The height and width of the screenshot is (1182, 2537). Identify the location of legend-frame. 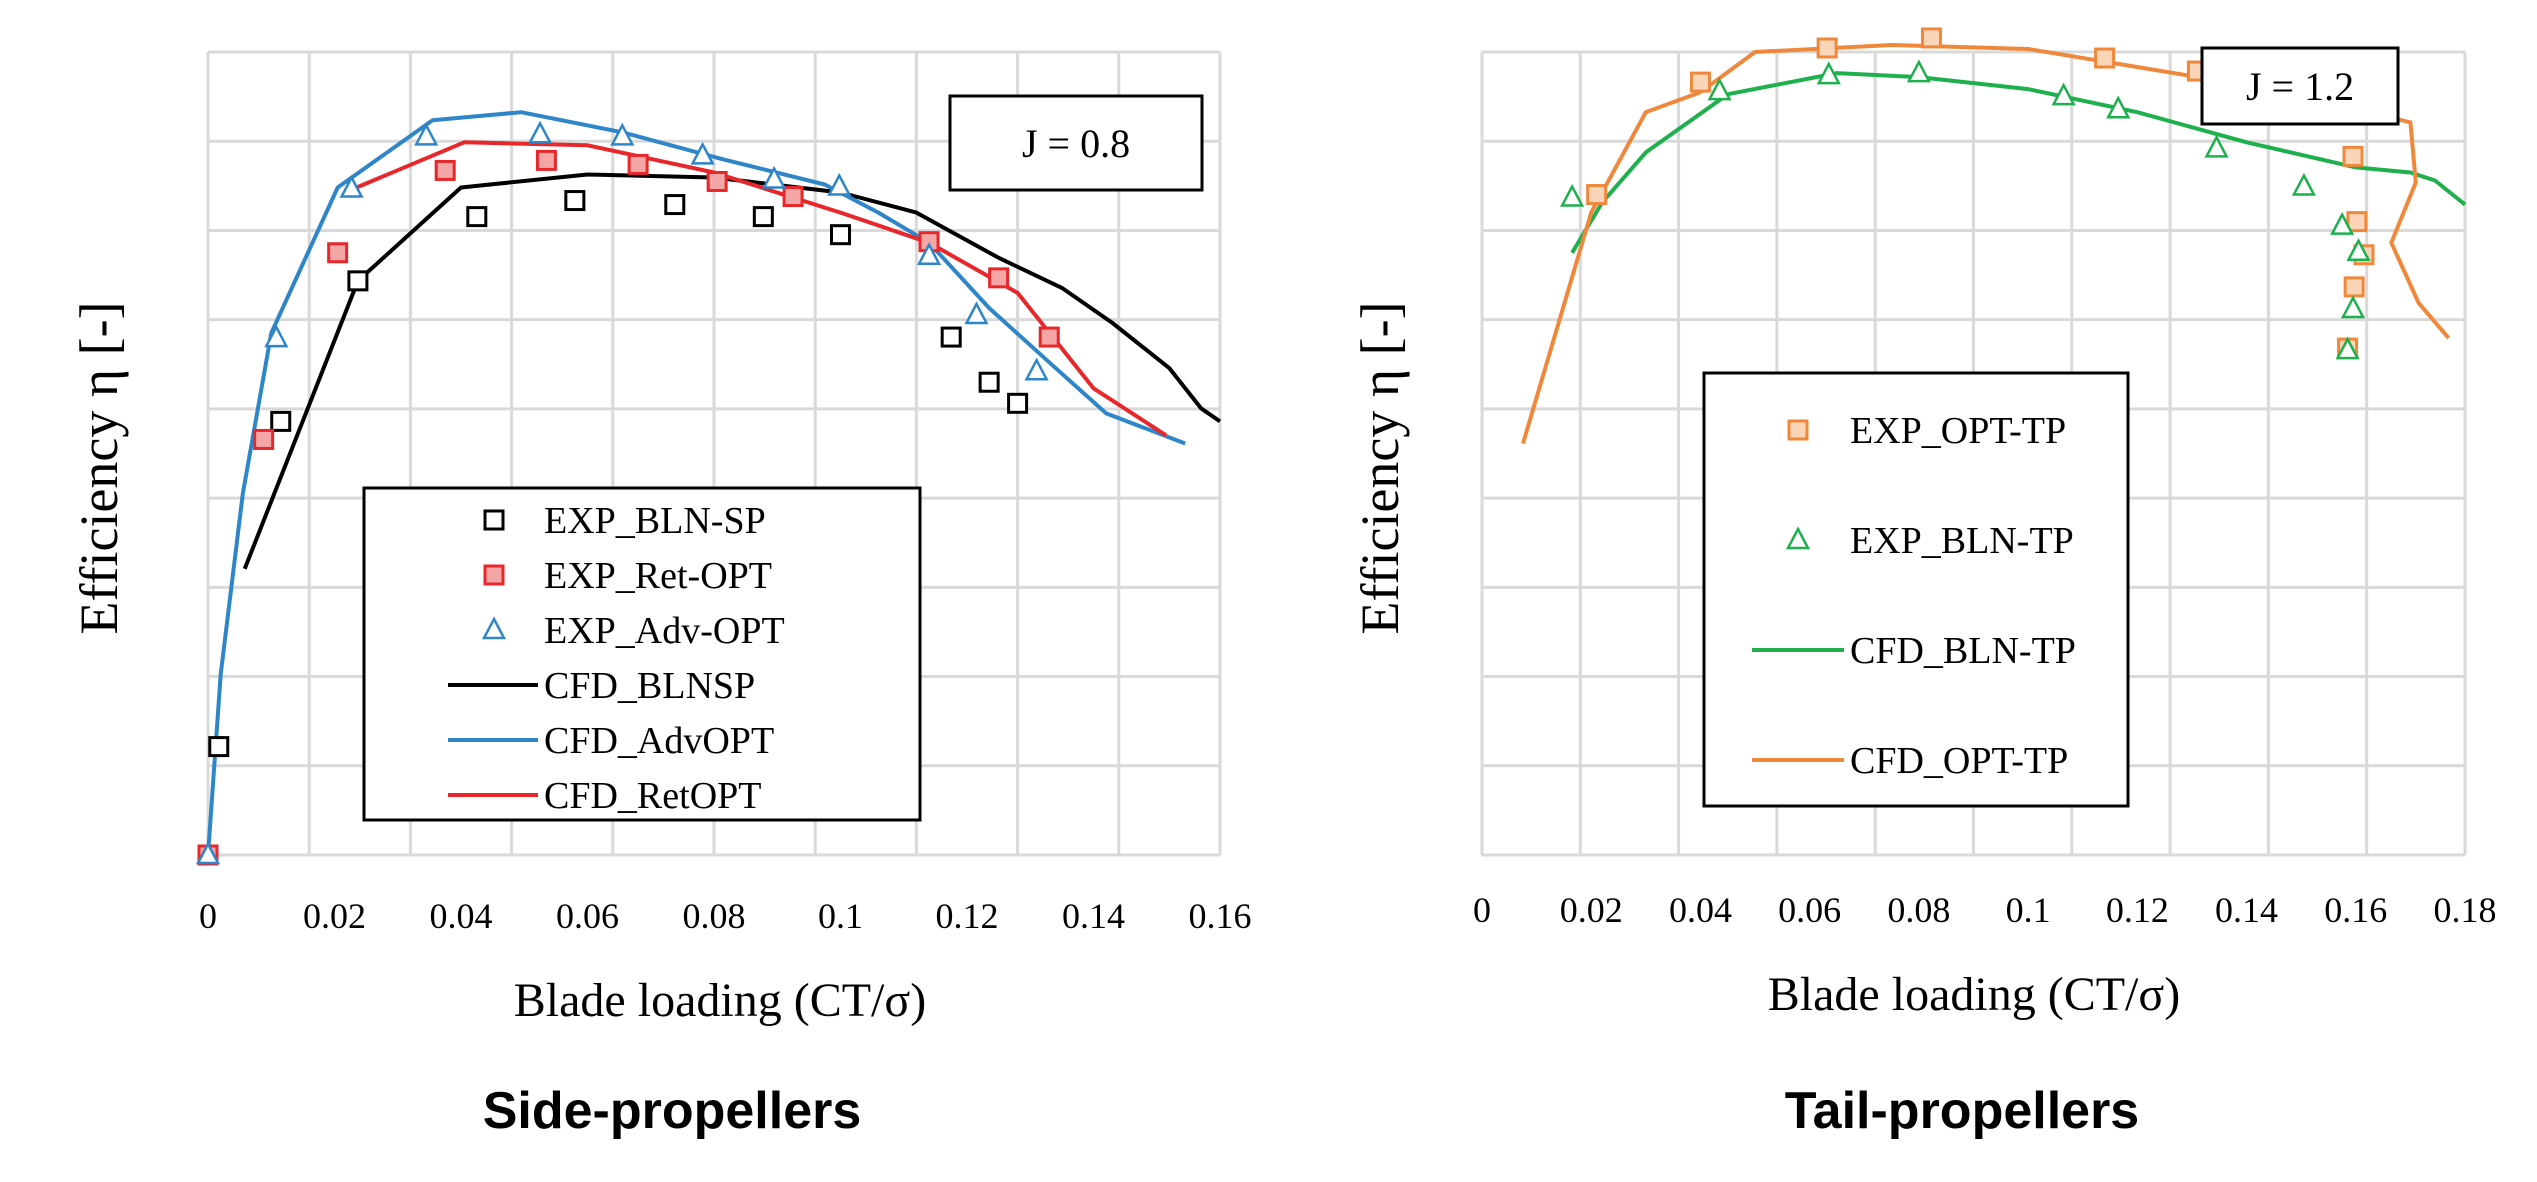
(1916, 589).